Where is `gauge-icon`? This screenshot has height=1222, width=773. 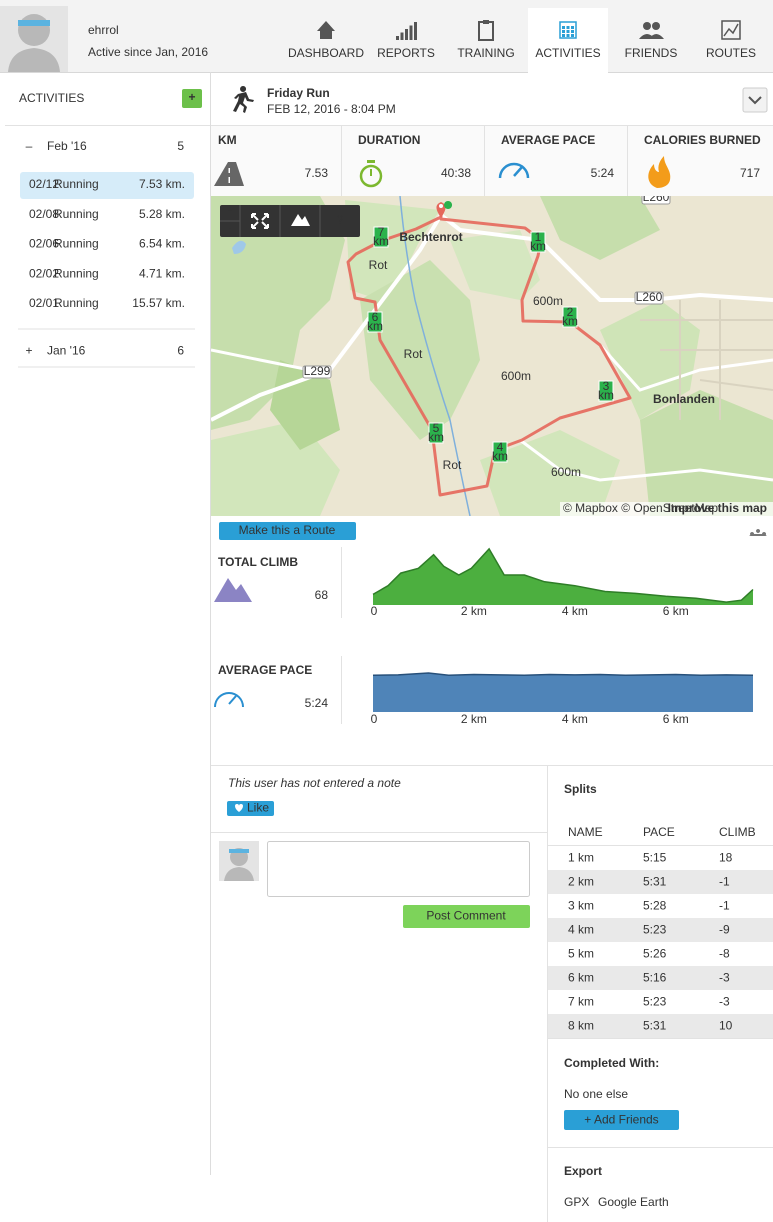
gauge-icon is located at coordinates (514, 170).